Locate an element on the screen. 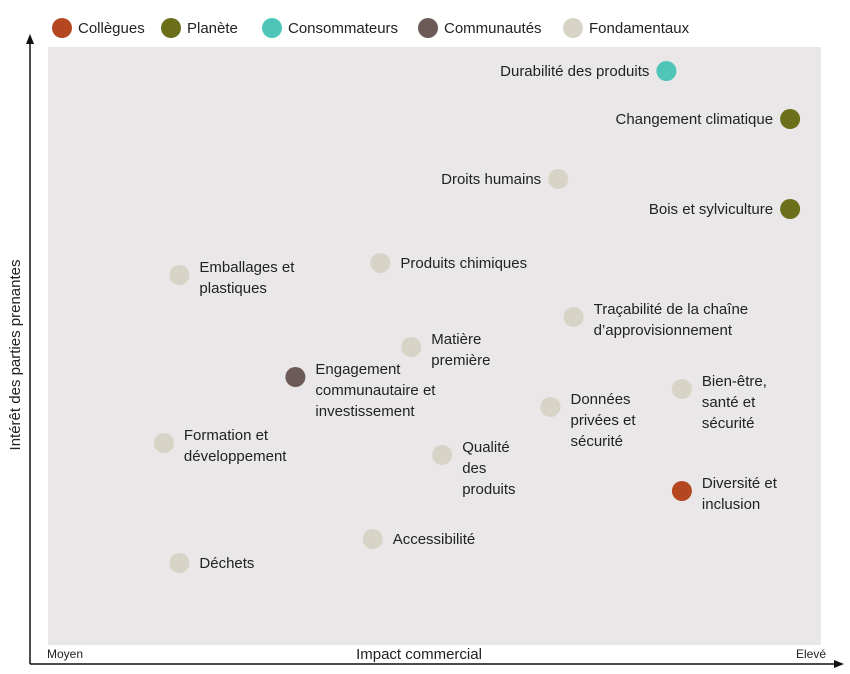 This screenshot has width=850, height=674. data-point-group: Engagement communautaire et investissement is located at coordinates (360, 390).